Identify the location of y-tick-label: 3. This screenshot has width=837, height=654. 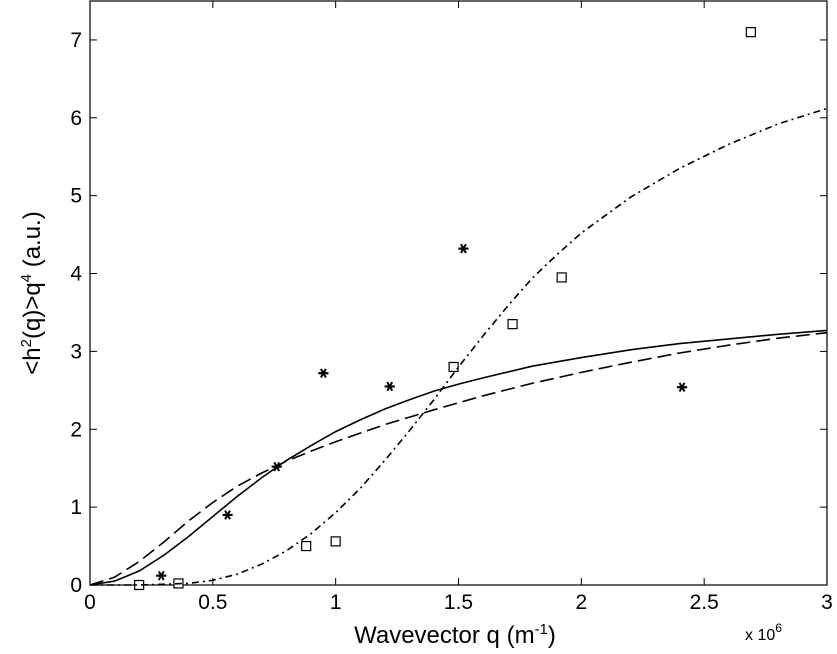
(76, 351).